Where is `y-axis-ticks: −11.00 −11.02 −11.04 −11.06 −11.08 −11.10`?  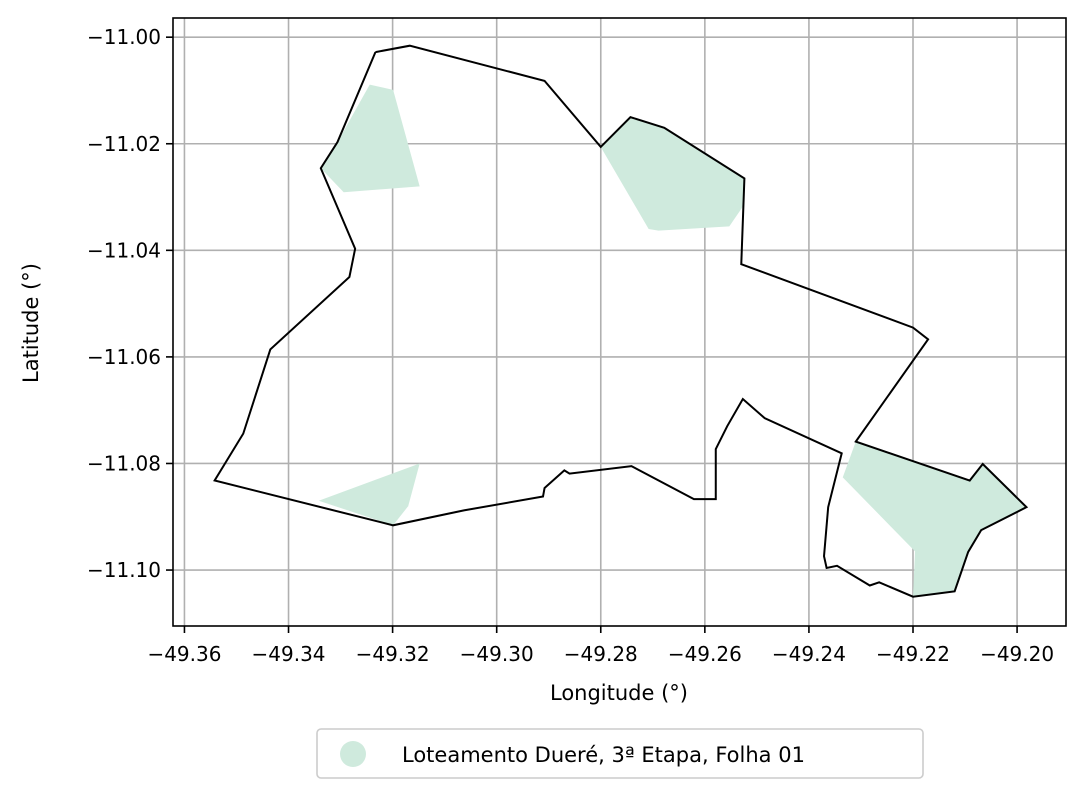 y-axis-ticks: −11.00 −11.02 −11.04 −11.06 −11.08 −11.10 is located at coordinates (130, 303).